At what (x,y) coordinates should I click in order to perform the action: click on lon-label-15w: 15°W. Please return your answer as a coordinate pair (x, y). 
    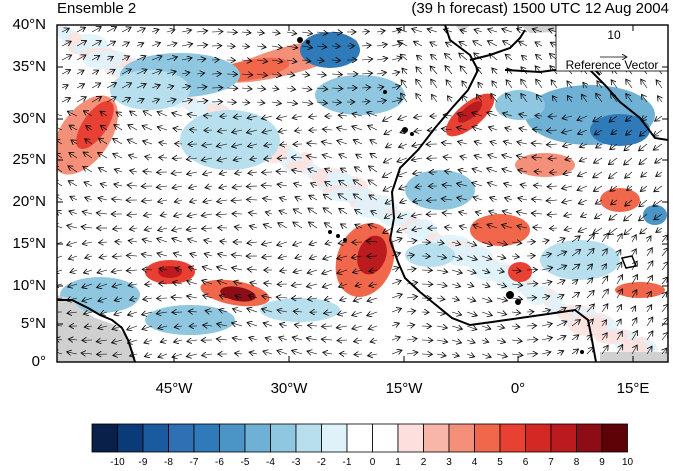
    Looking at the image, I should click on (404, 388).